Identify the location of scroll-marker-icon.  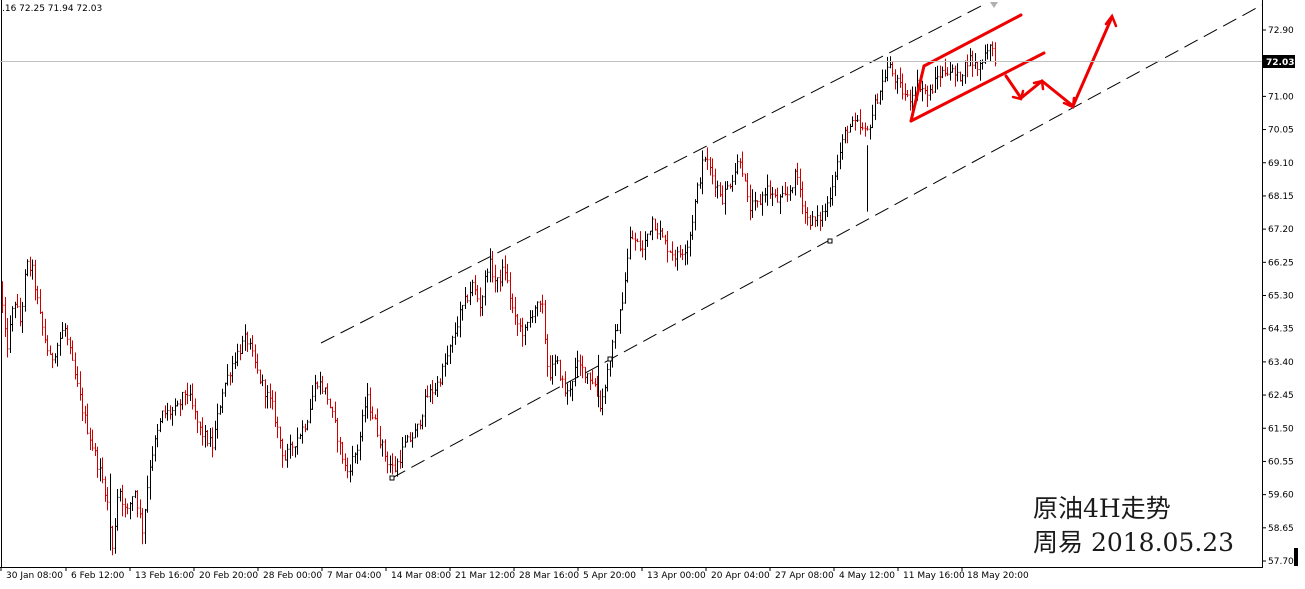
(994, 5).